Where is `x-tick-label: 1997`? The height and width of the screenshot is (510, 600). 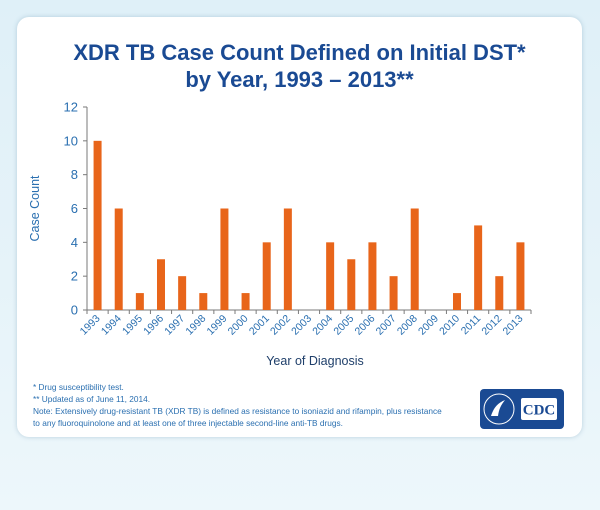 x-tick-label: 1997 is located at coordinates (174, 325).